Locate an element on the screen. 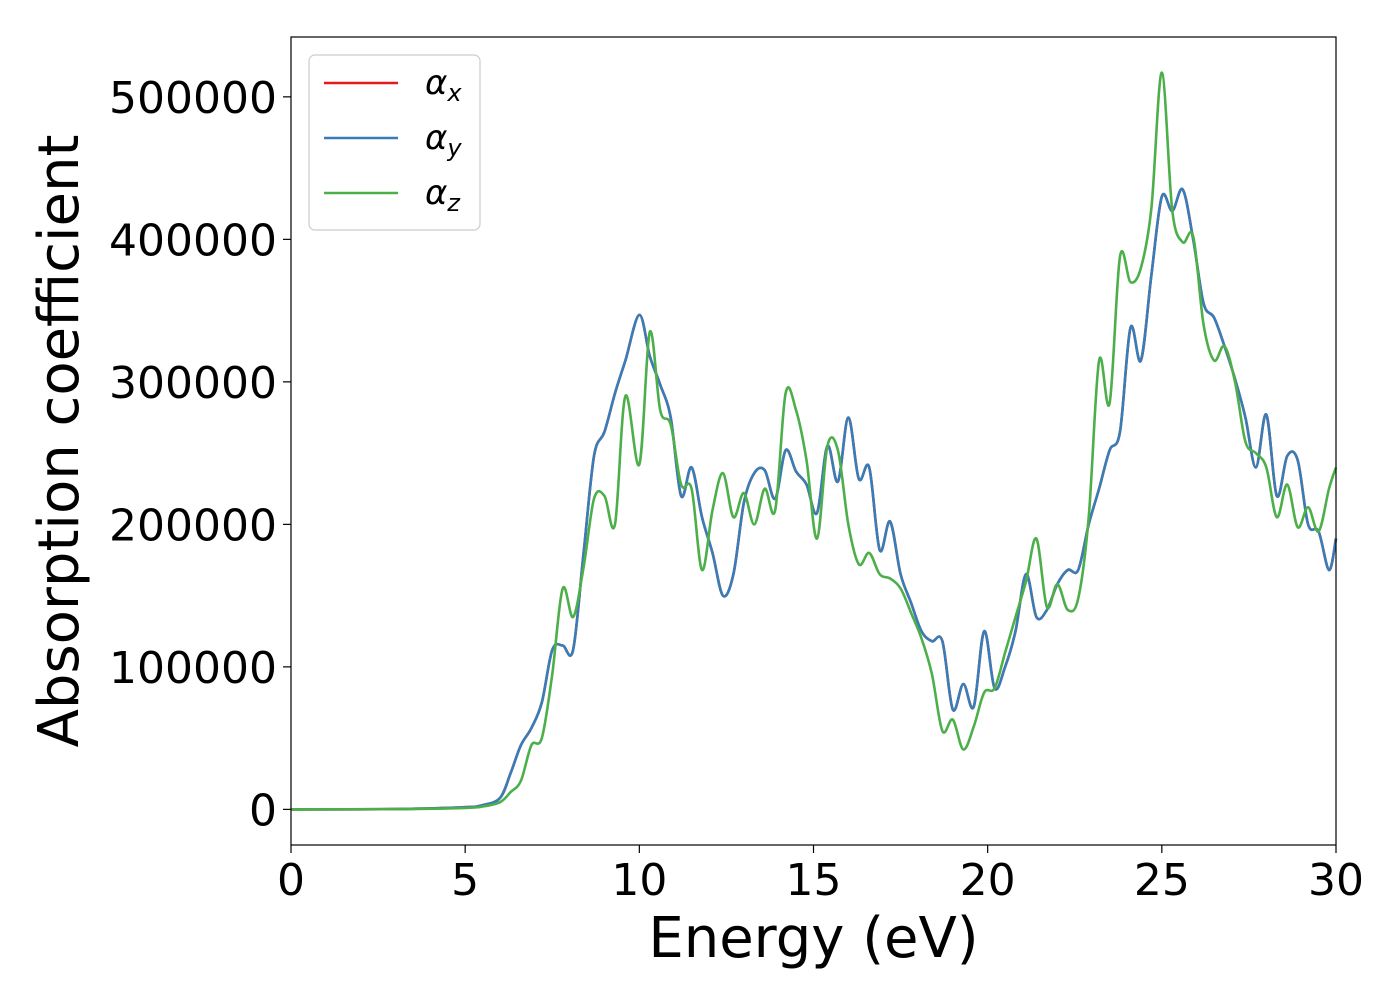 This screenshot has height=1005, width=1400. x-tick-label: 5 is located at coordinates (465, 880).